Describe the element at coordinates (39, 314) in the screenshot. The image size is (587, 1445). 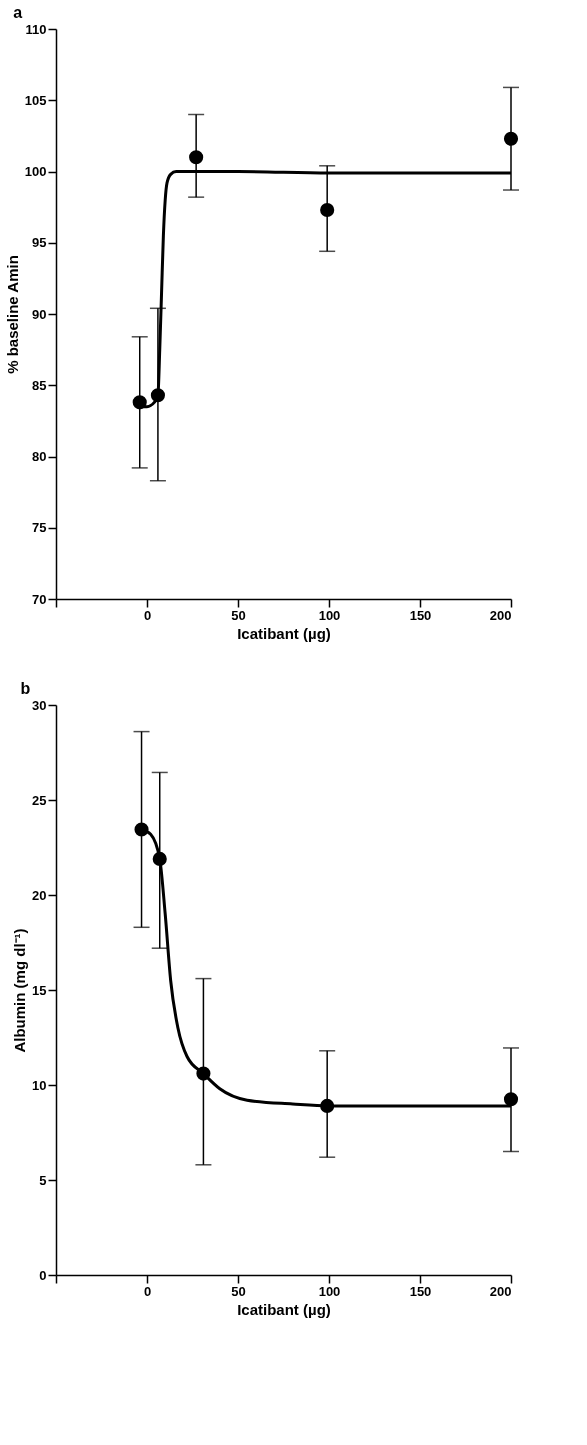
I see `y-tick-label: 90` at that location.